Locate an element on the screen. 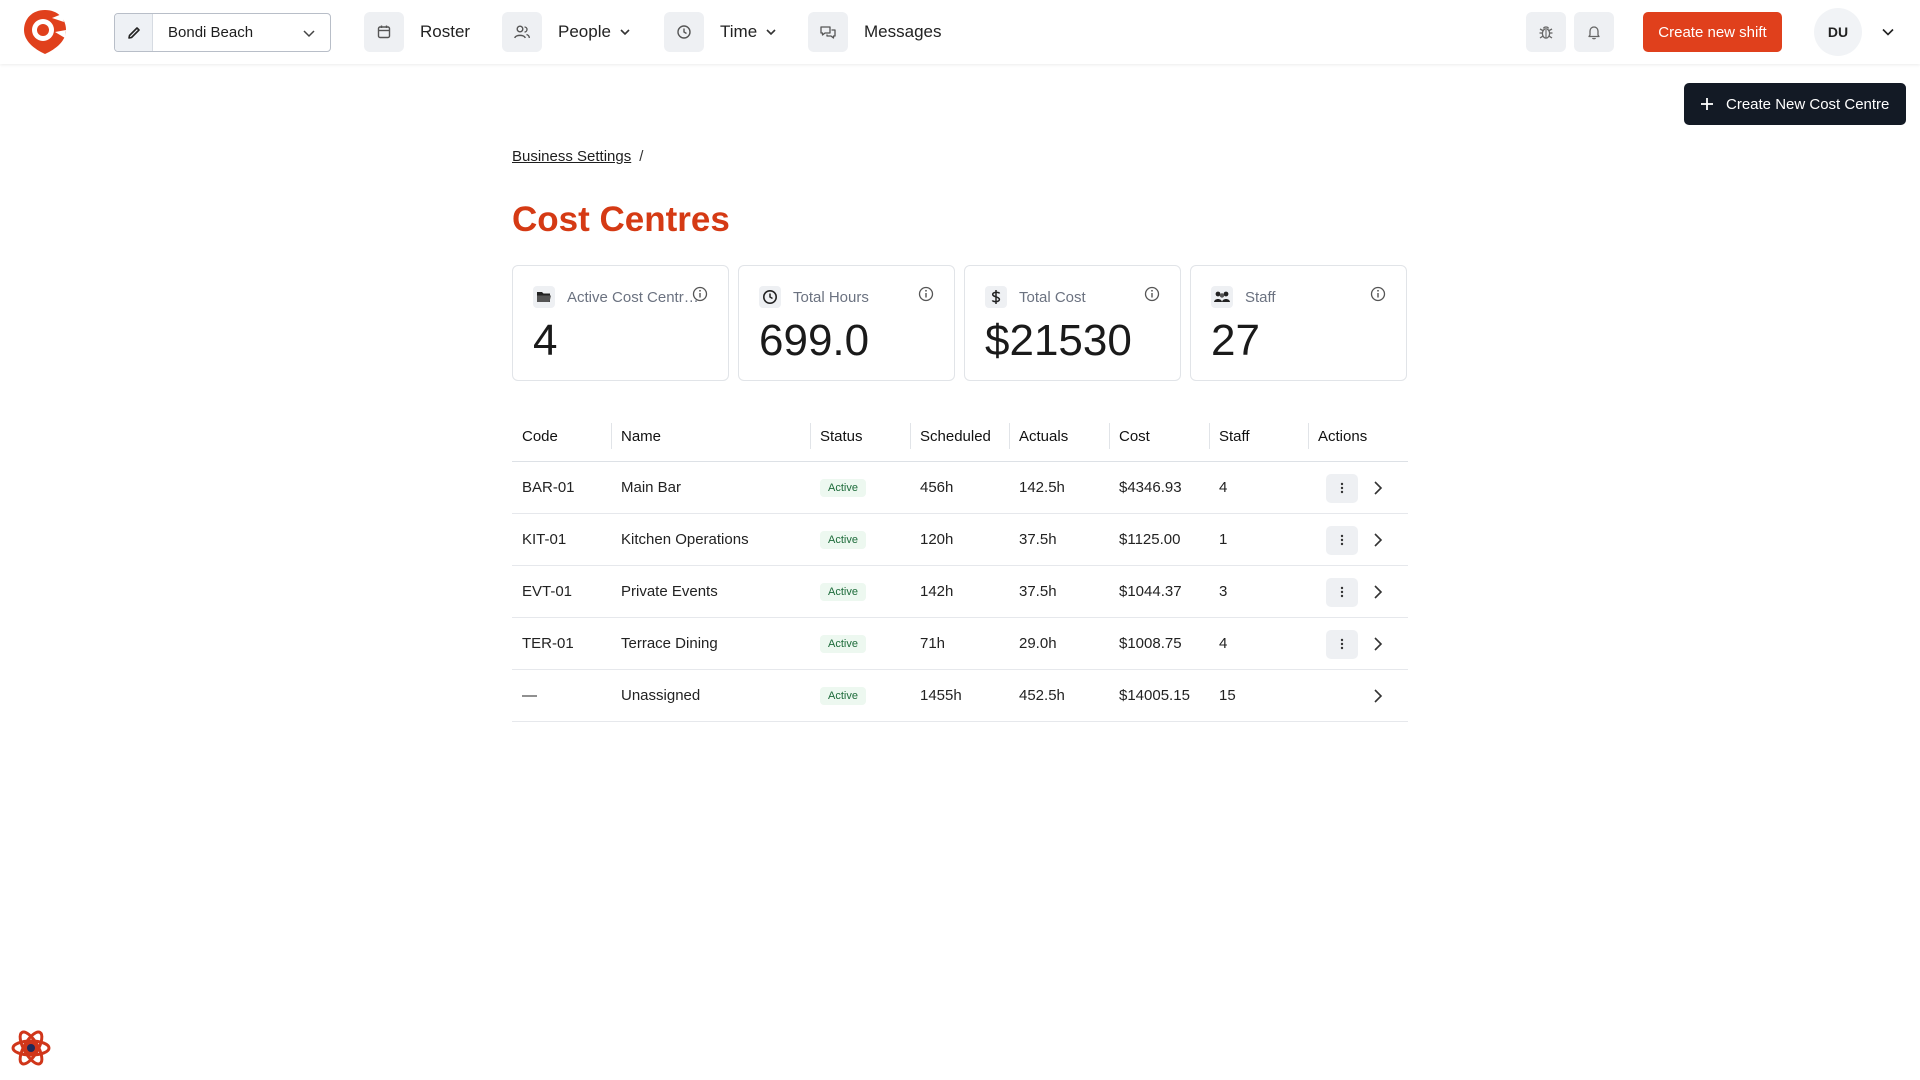  avatar: DU is located at coordinates (1838, 32).